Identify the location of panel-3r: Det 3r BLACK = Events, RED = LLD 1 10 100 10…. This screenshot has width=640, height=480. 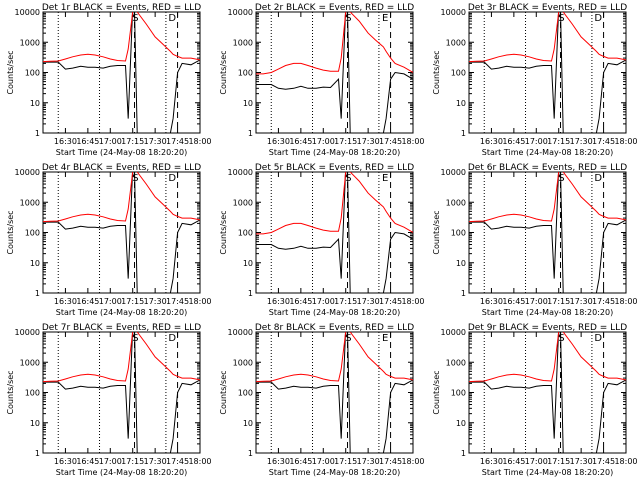
(535, 80).